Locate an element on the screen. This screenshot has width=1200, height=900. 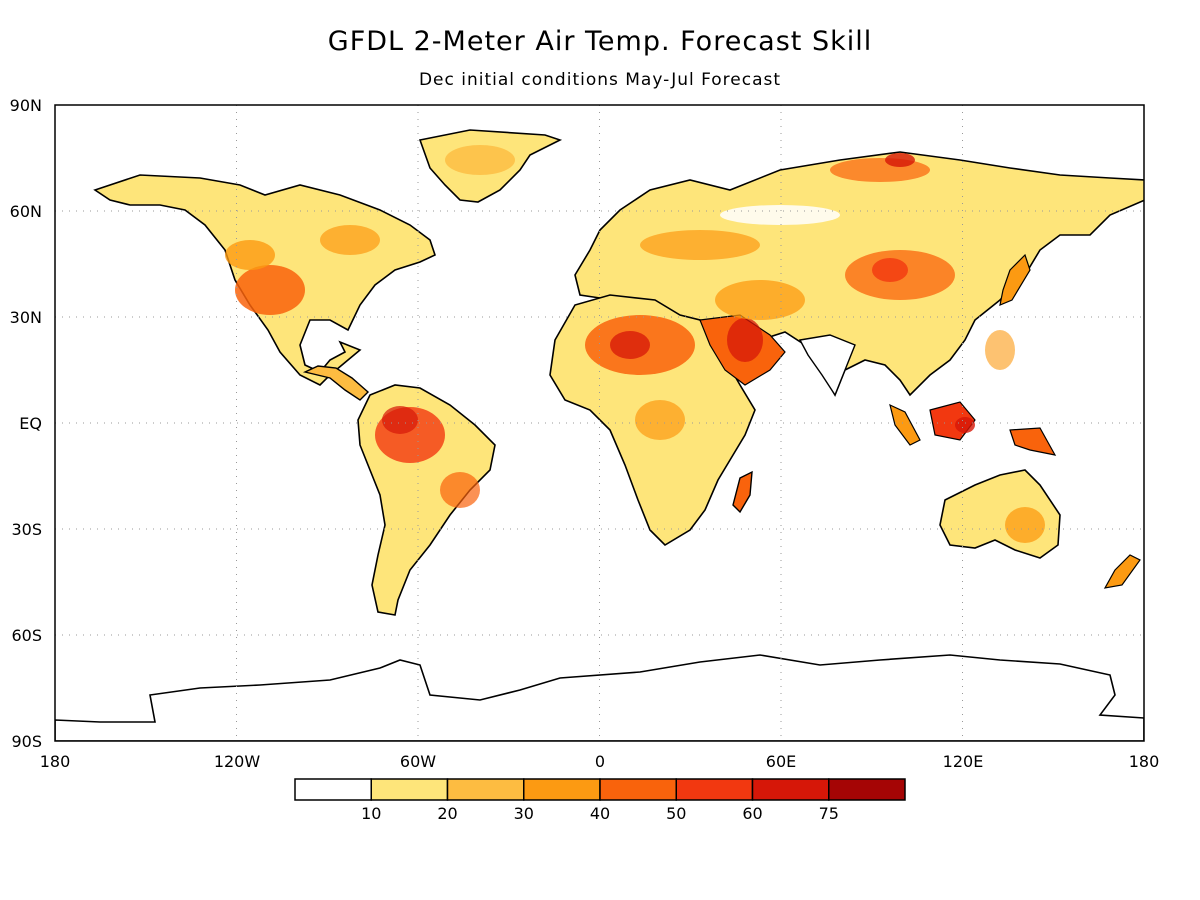
lon-label-180w: 180 is located at coordinates (55, 761).